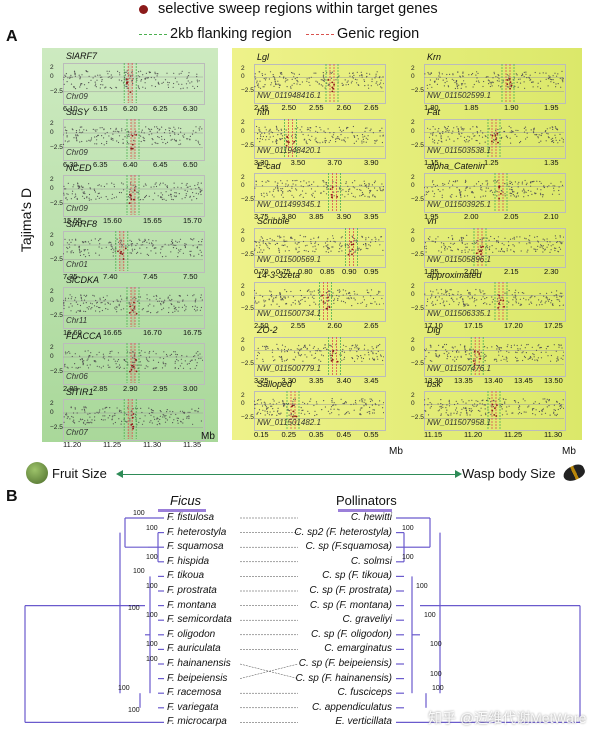 This screenshot has height=740, width=592. What do you see at coordinates (350, 590) in the screenshot?
I see `pollinator-species-label: C. sp (F. prostrata)` at bounding box center [350, 590].